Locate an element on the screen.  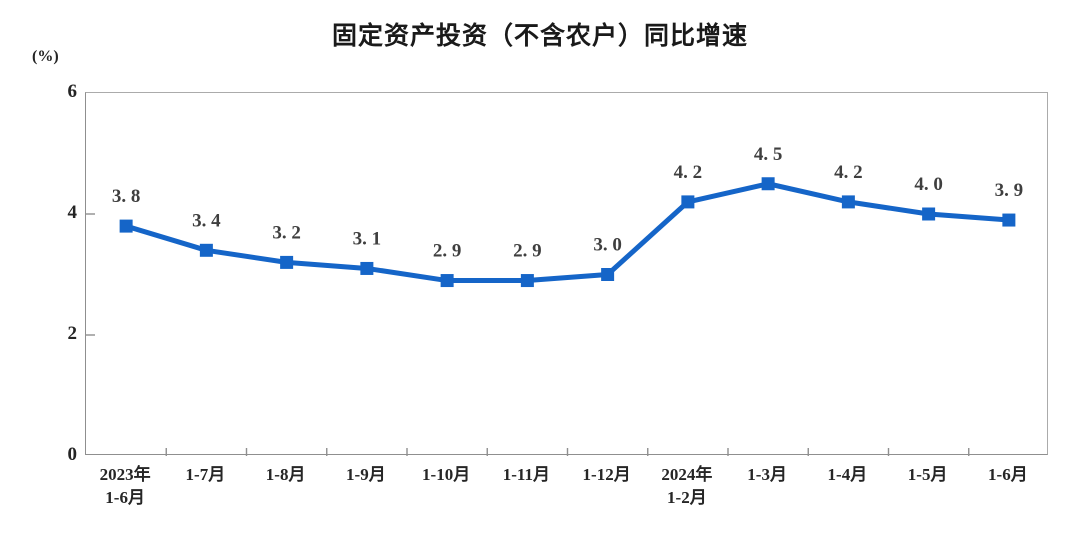
y-axis-unit-label: (%) is located at coordinates (45, 56).